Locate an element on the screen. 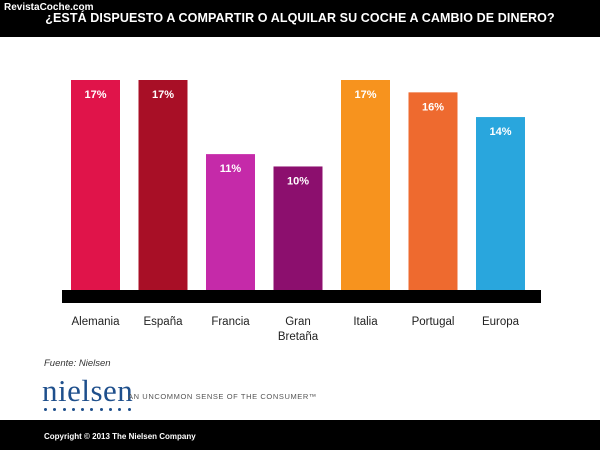  category-label: Francia is located at coordinates (230, 322).